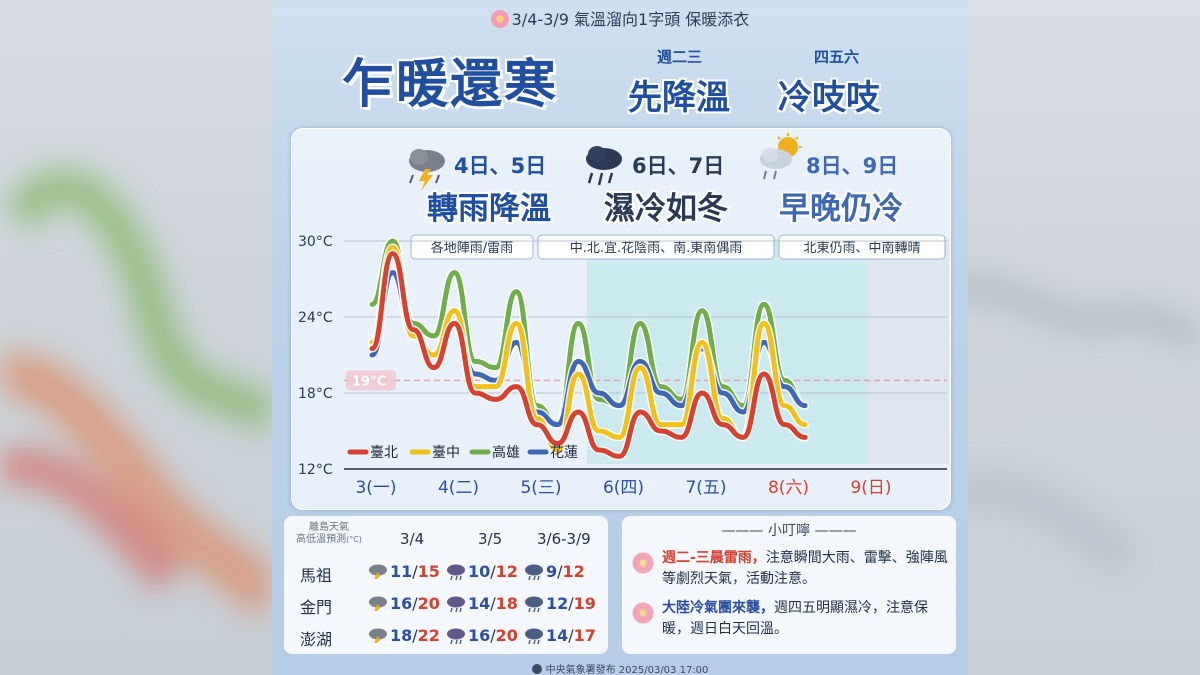 The height and width of the screenshot is (675, 1200). I want to click on part1-days: 週二三, so click(680, 57).